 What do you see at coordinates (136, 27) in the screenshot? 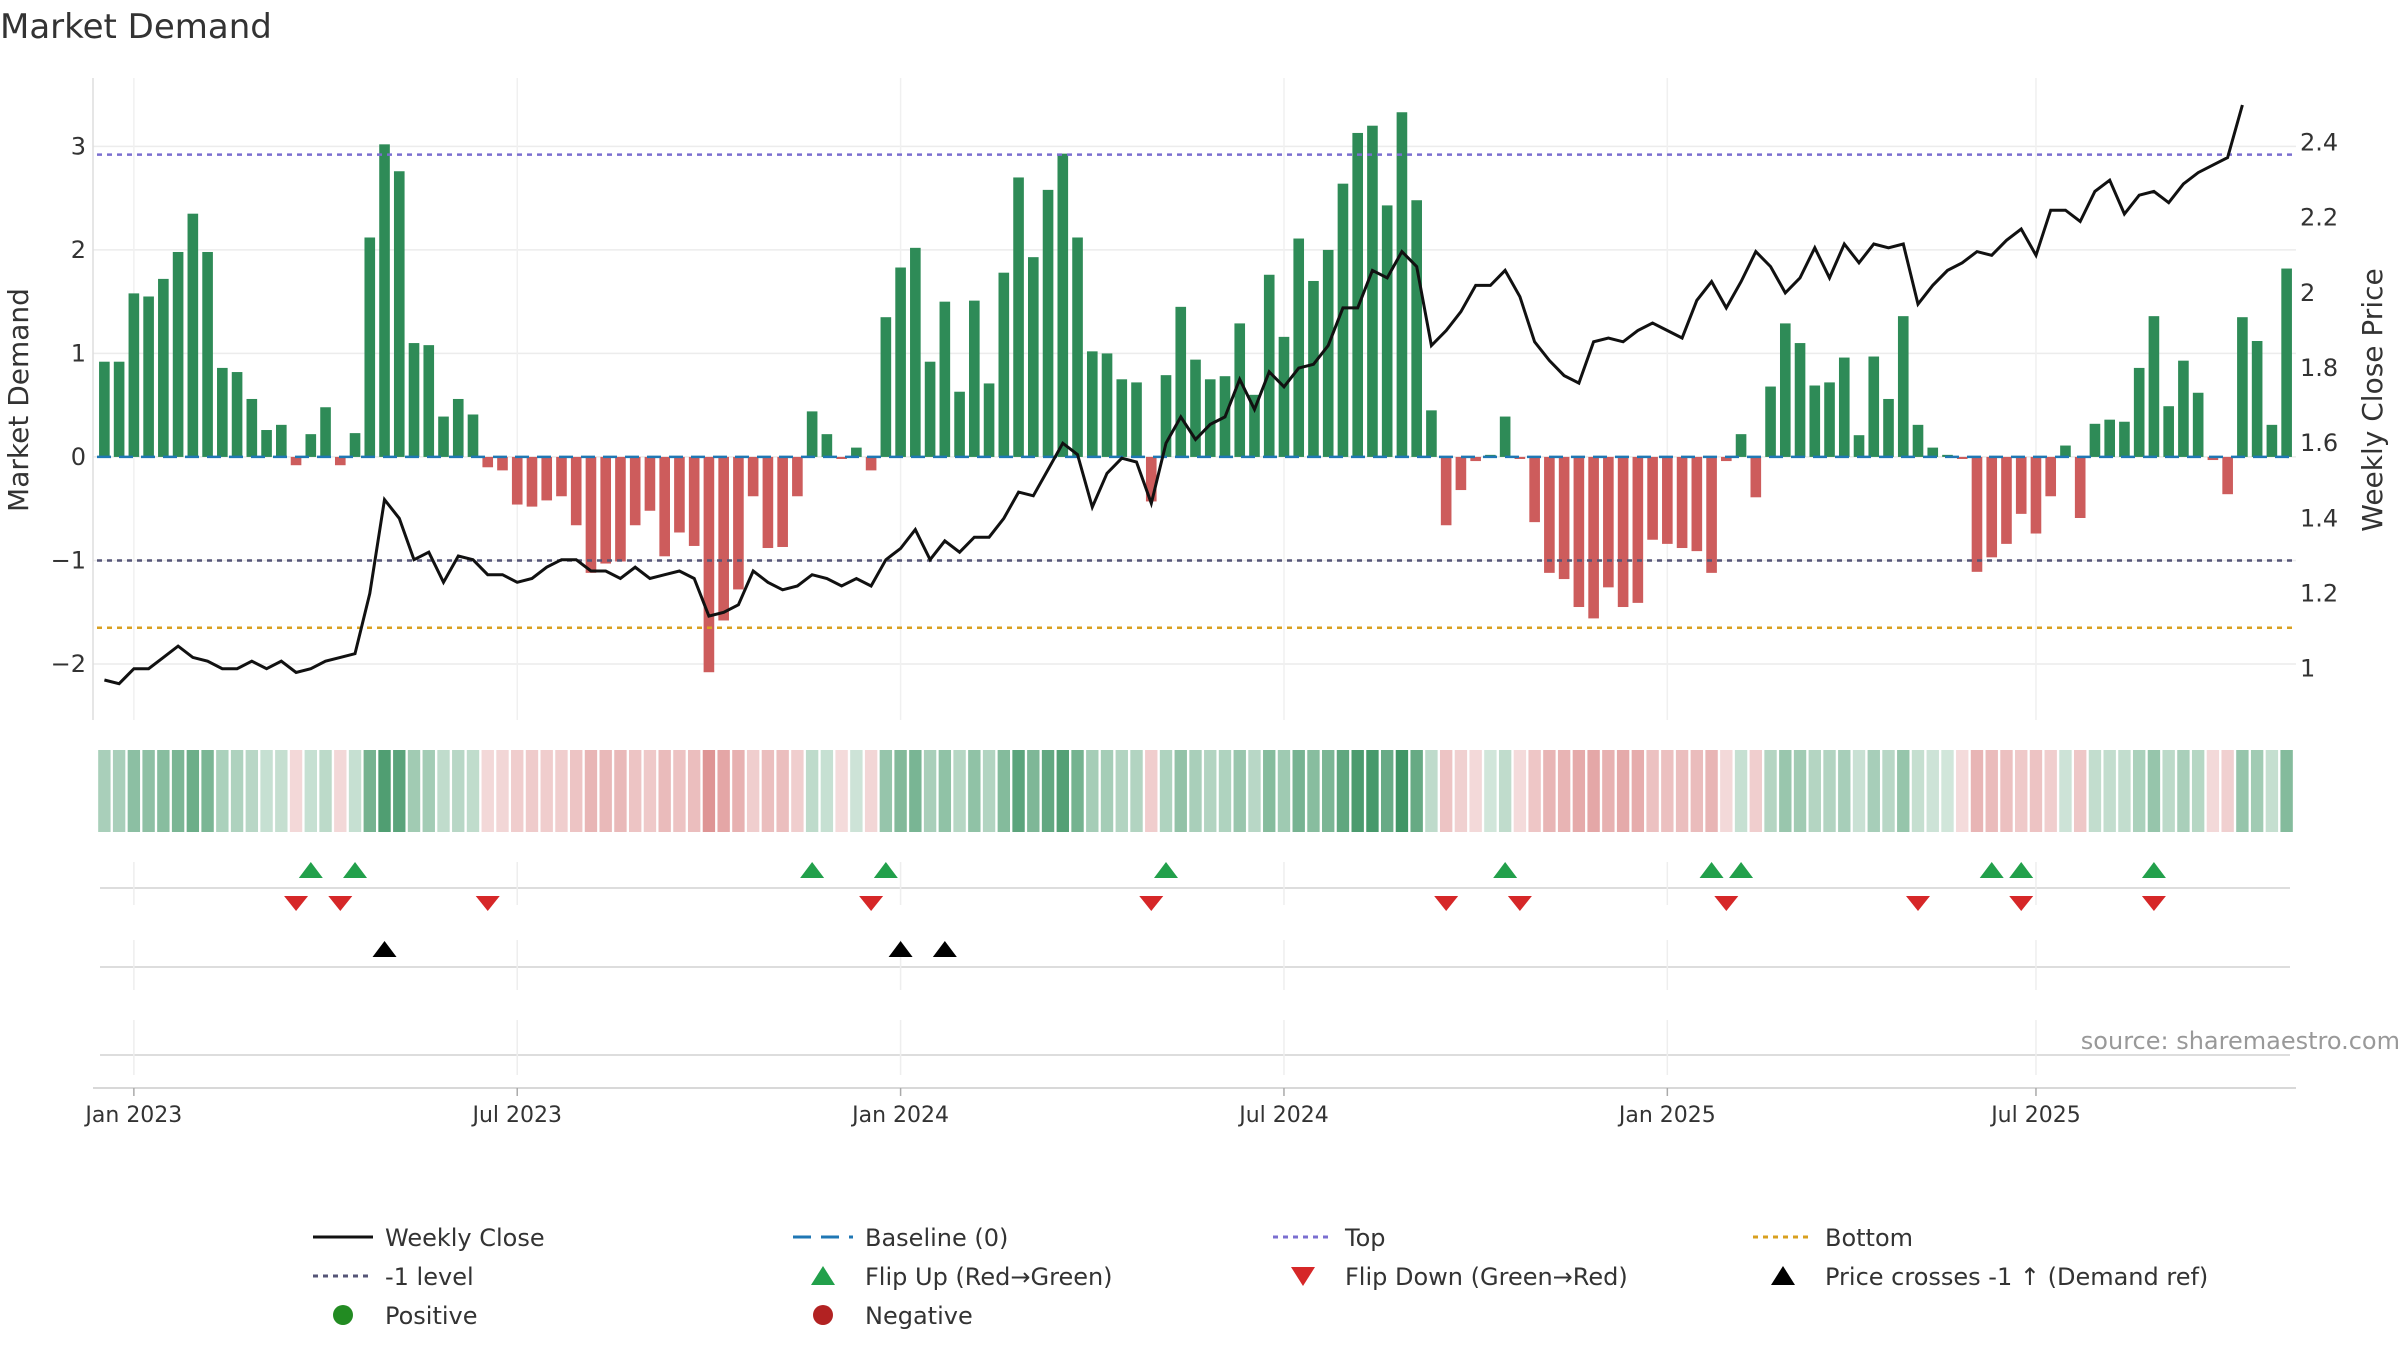
I see `chart-title: Market Demand` at bounding box center [136, 27].